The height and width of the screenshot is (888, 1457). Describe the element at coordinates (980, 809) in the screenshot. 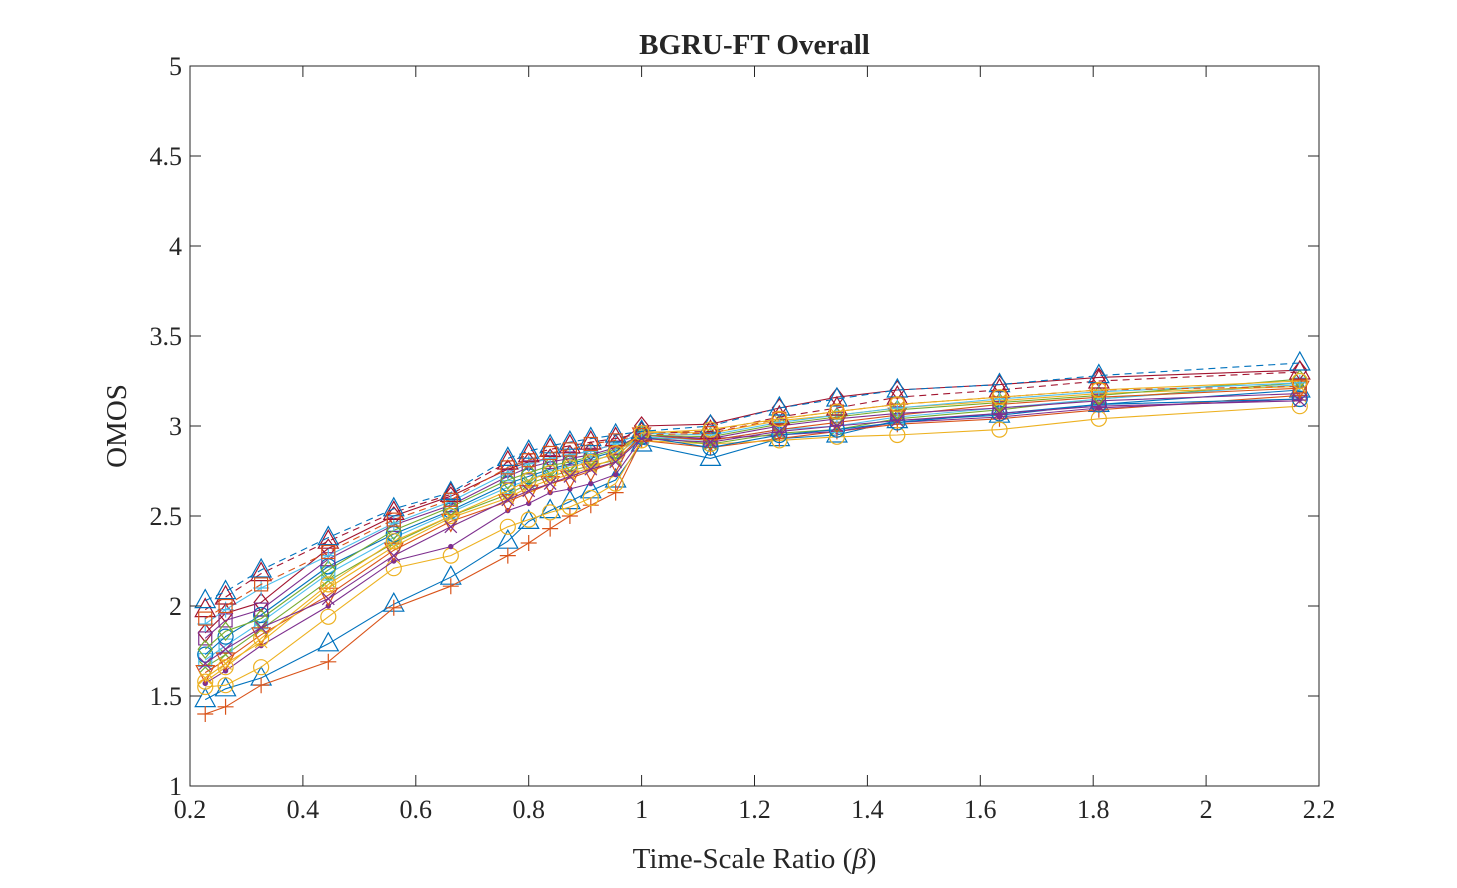

I see `x-tick-label: 1.6` at that location.